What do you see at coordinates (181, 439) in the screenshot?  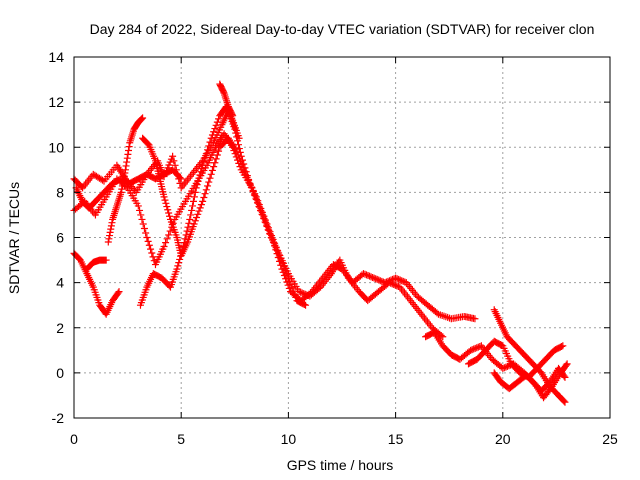 I see `x-tick-label: 5` at bounding box center [181, 439].